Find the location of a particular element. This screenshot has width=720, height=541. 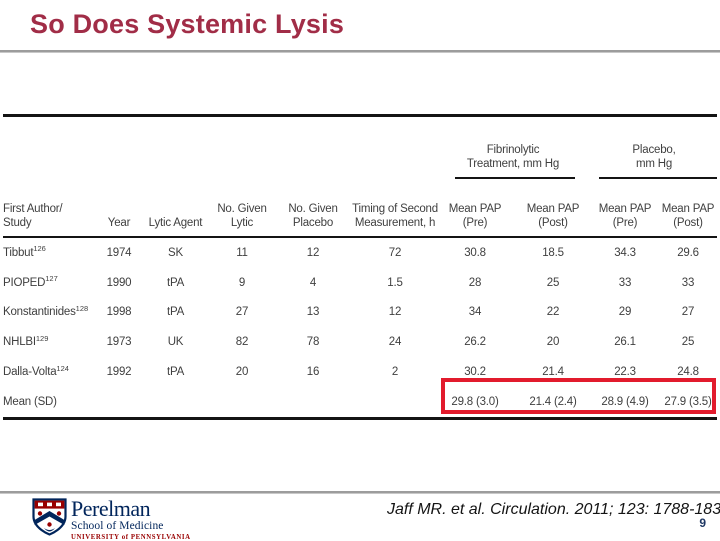

page-number: 9 is located at coordinates (702, 523).